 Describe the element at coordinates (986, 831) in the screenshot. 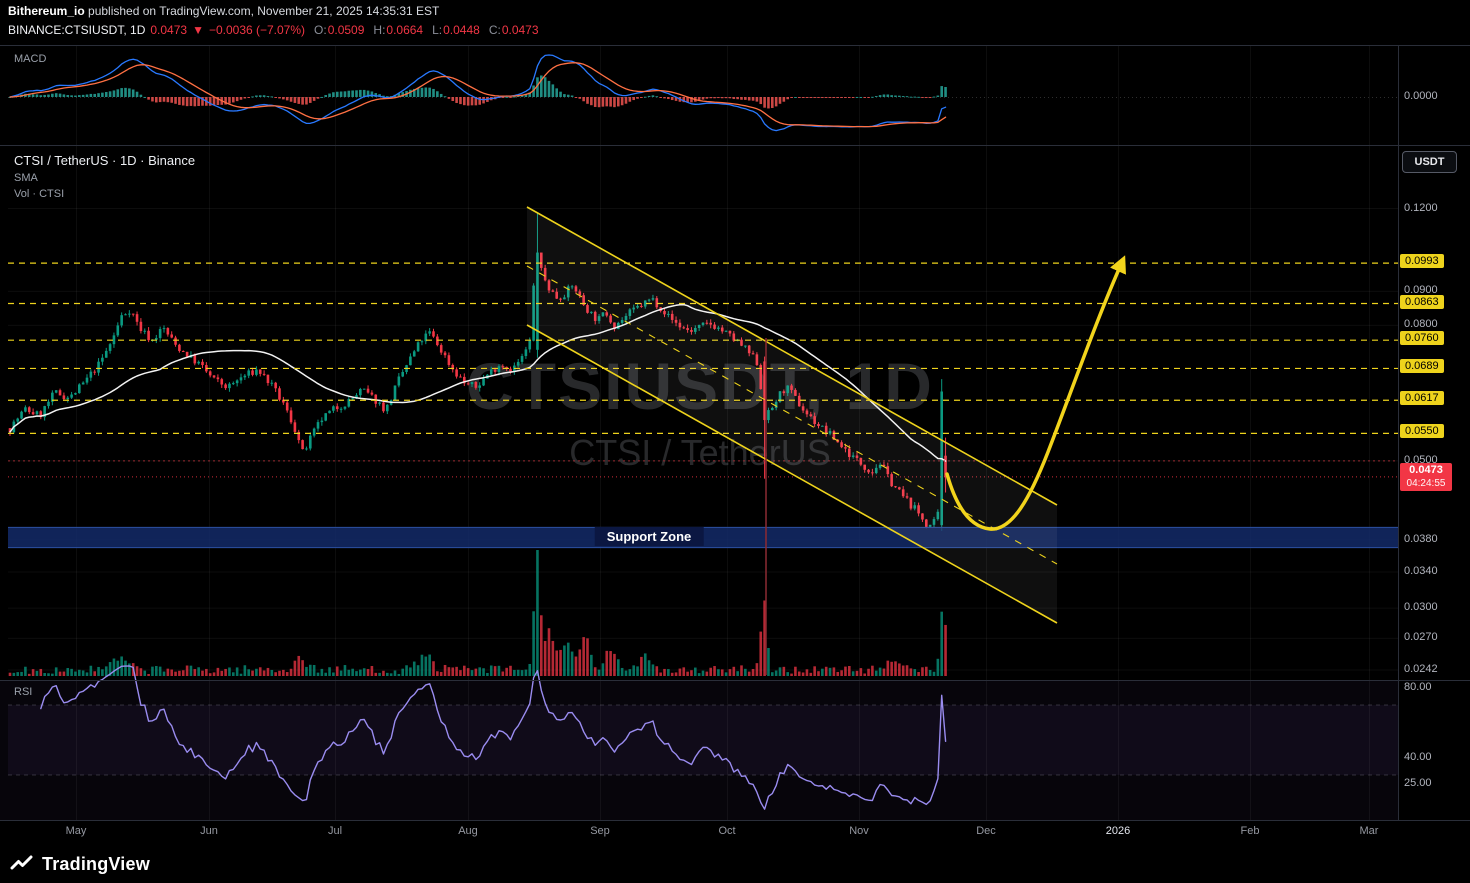

I see `time-axis-label: Dec` at that location.